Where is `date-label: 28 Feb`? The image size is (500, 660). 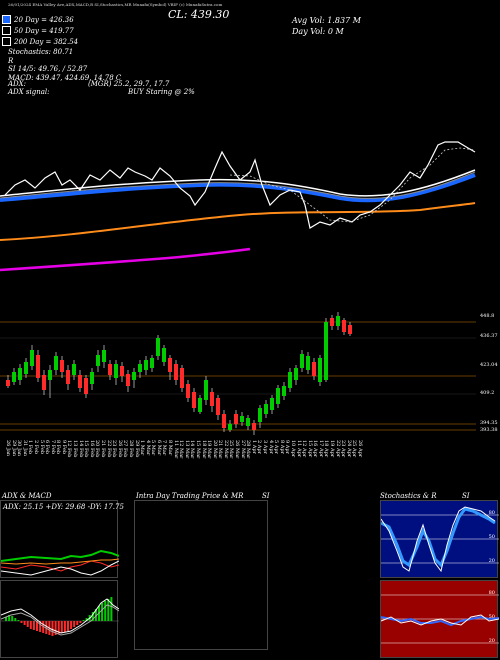
date-label: 28 Feb is located at coordinates (130, 449).